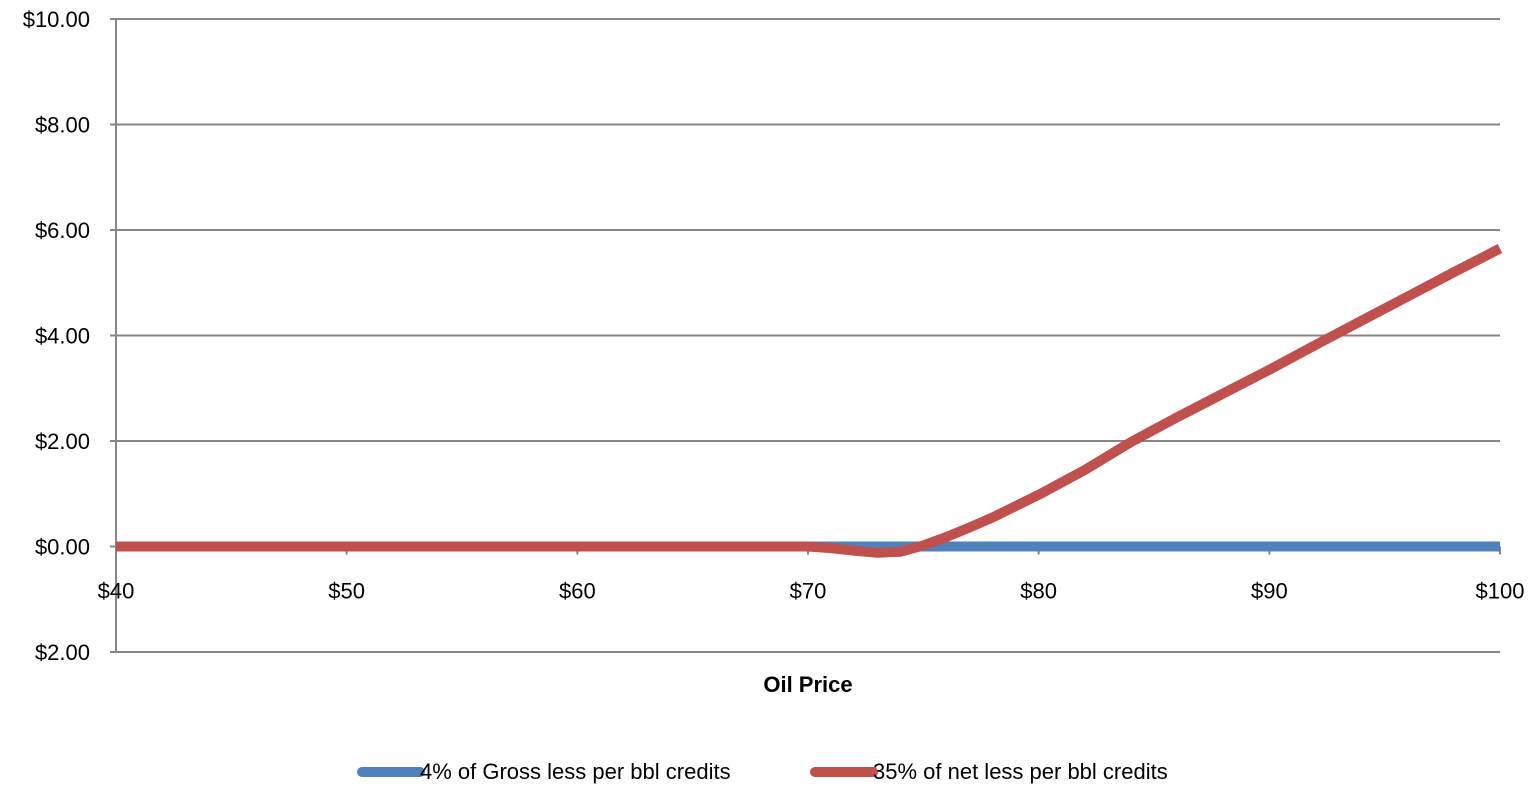 The width and height of the screenshot is (1536, 799). What do you see at coordinates (56, 19) in the screenshot?
I see `y-tick-label: $10.00` at bounding box center [56, 19].